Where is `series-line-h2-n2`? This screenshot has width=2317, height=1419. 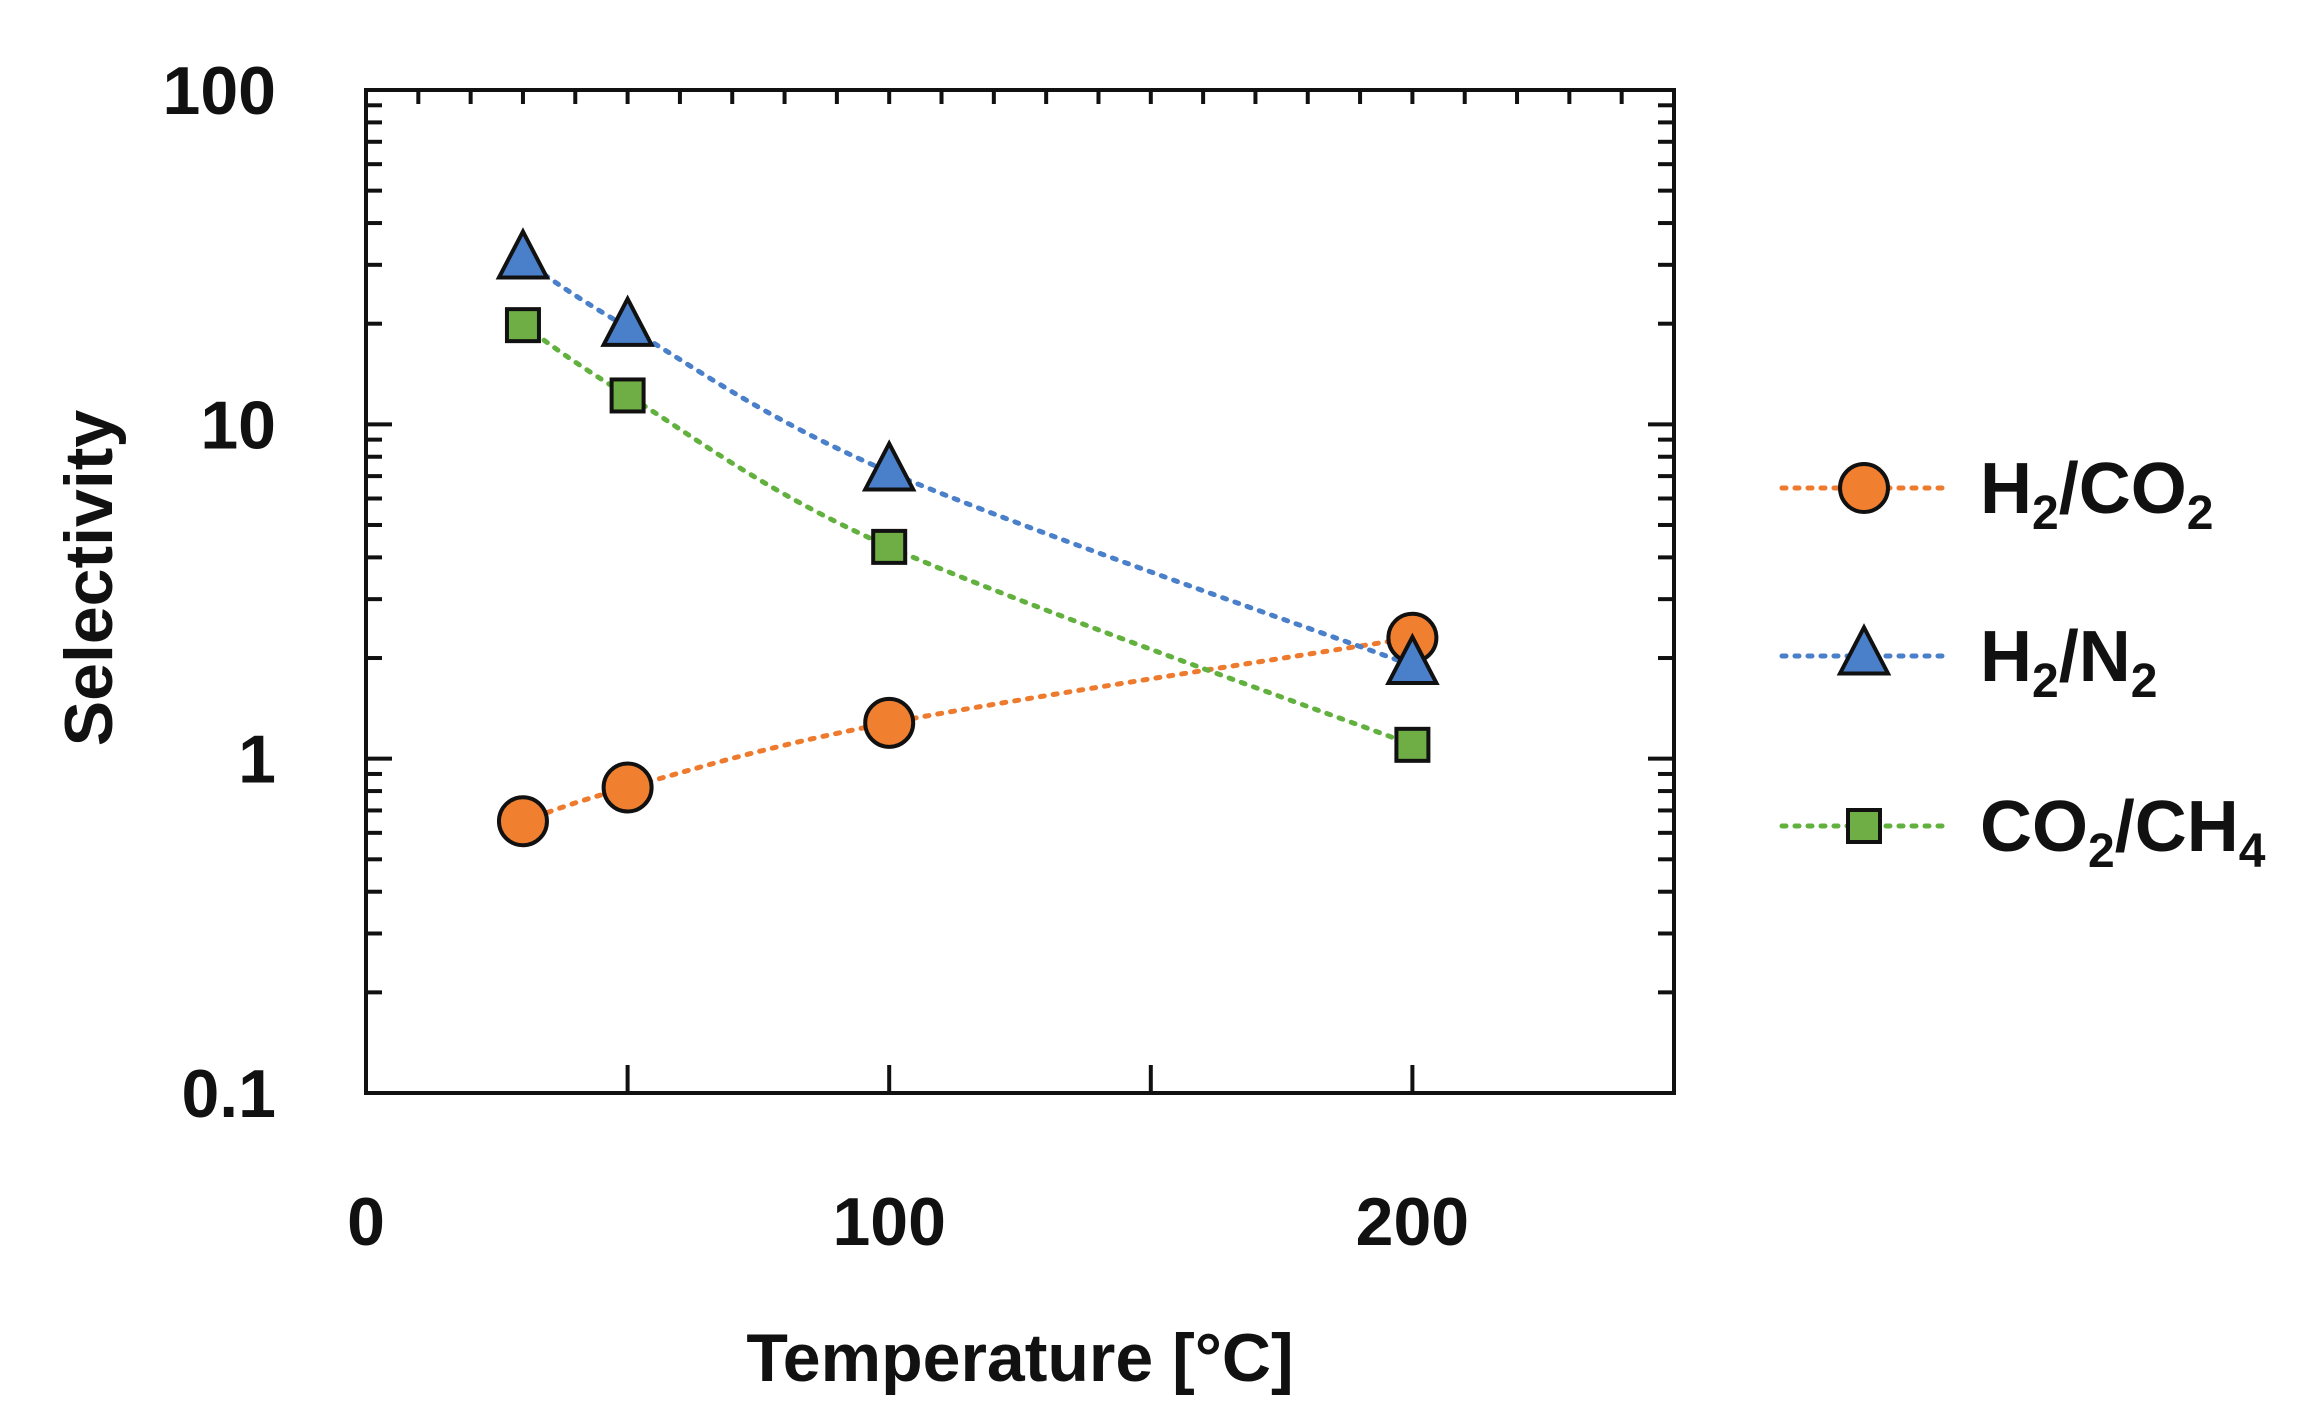 series-line-h2-n2 is located at coordinates (967, 462).